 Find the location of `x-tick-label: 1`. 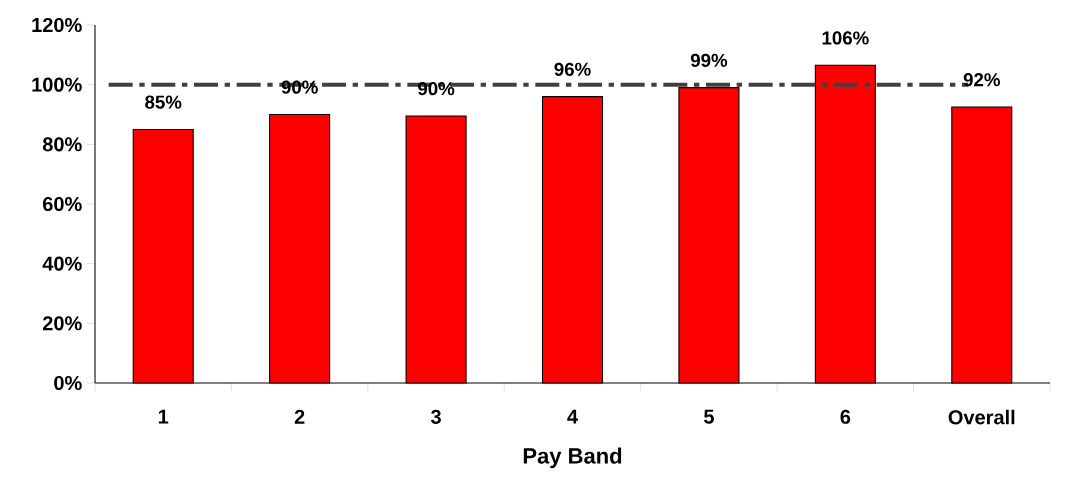

x-tick-label: 1 is located at coordinates (163, 416).